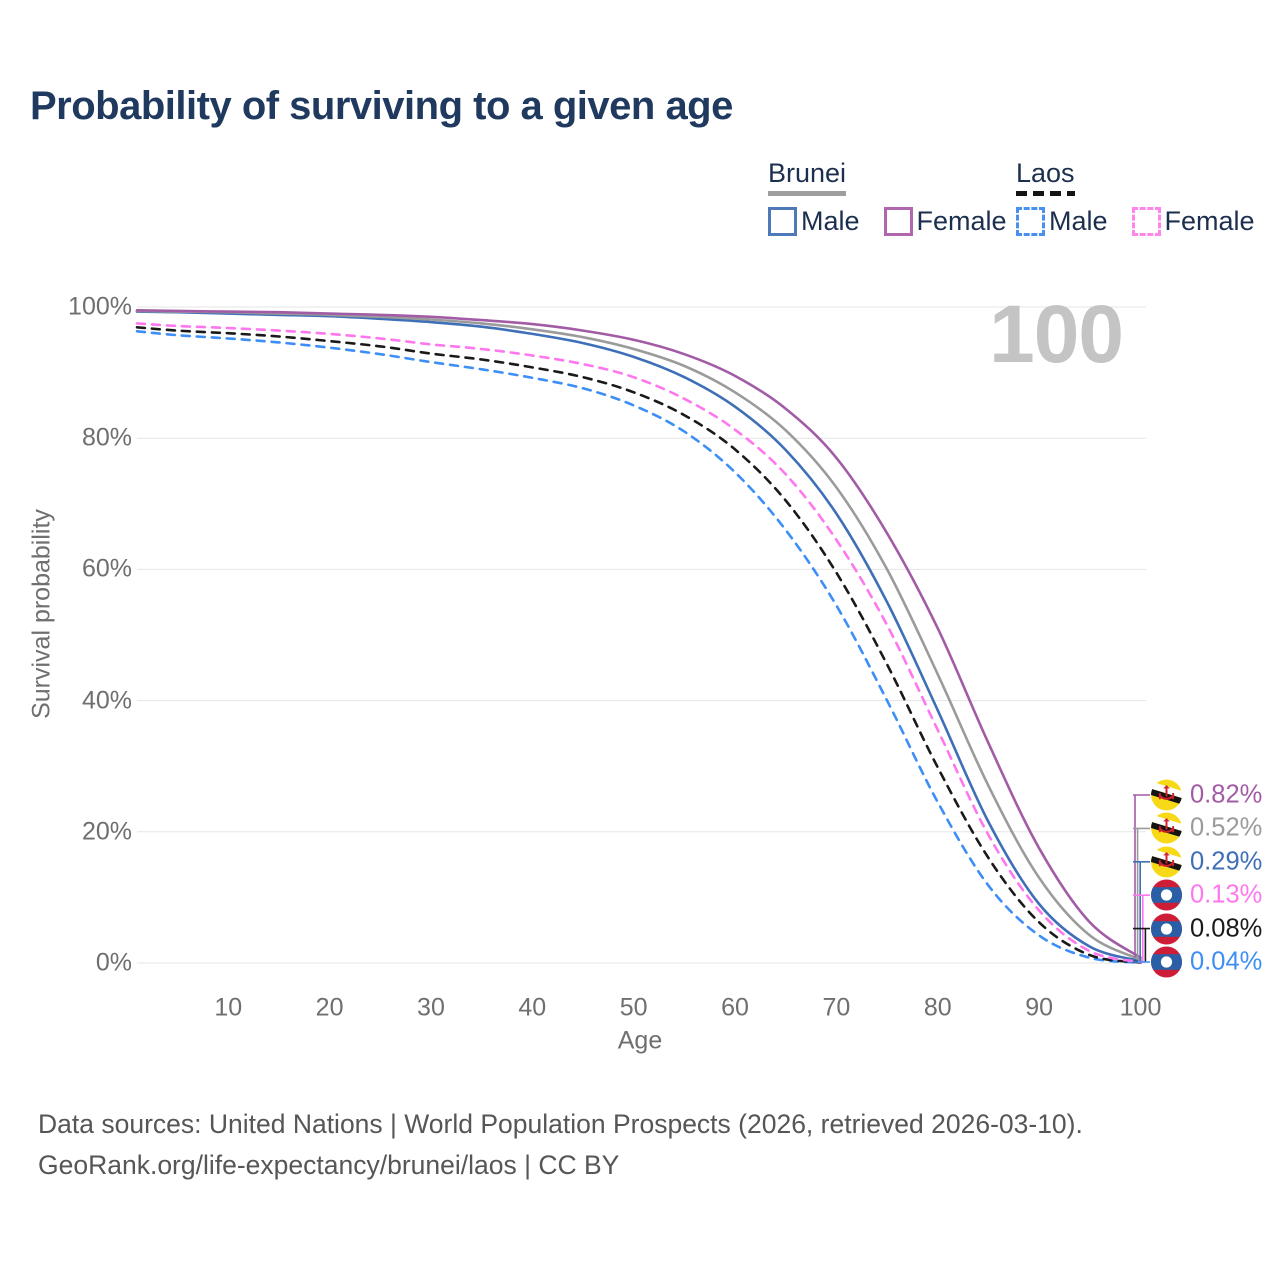  What do you see at coordinates (1226, 794) in the screenshot?
I see `end-label-value: 0.82%` at bounding box center [1226, 794].